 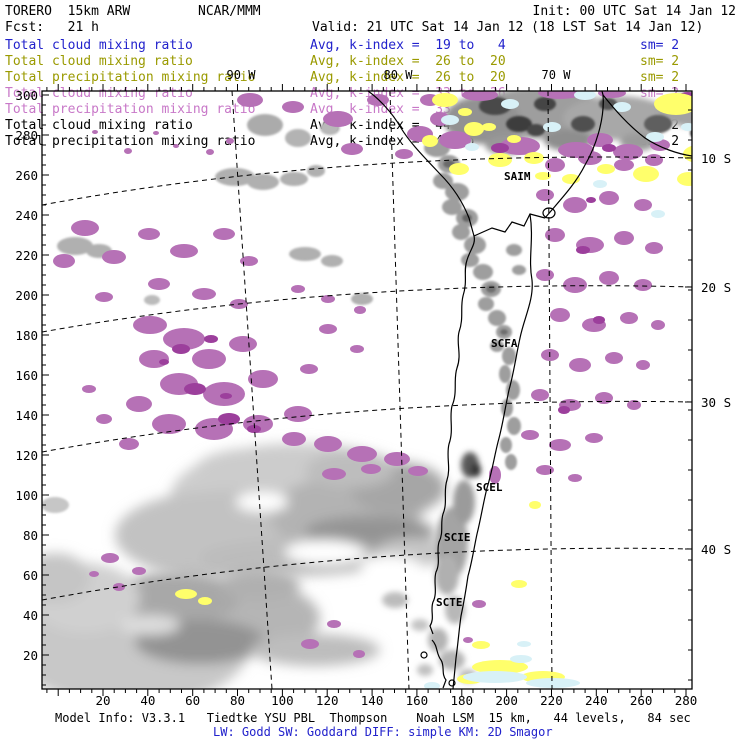 I want to click on y-tick-label: 200, so click(x=26, y=295).